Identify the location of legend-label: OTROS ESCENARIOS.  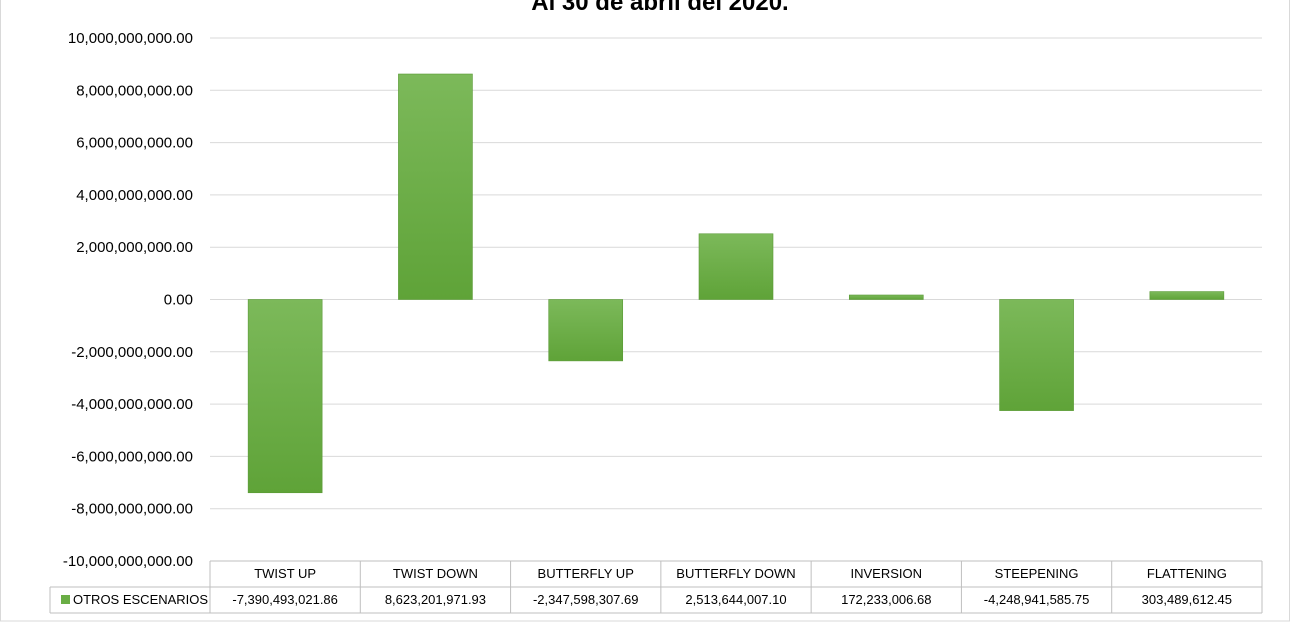
(140, 599).